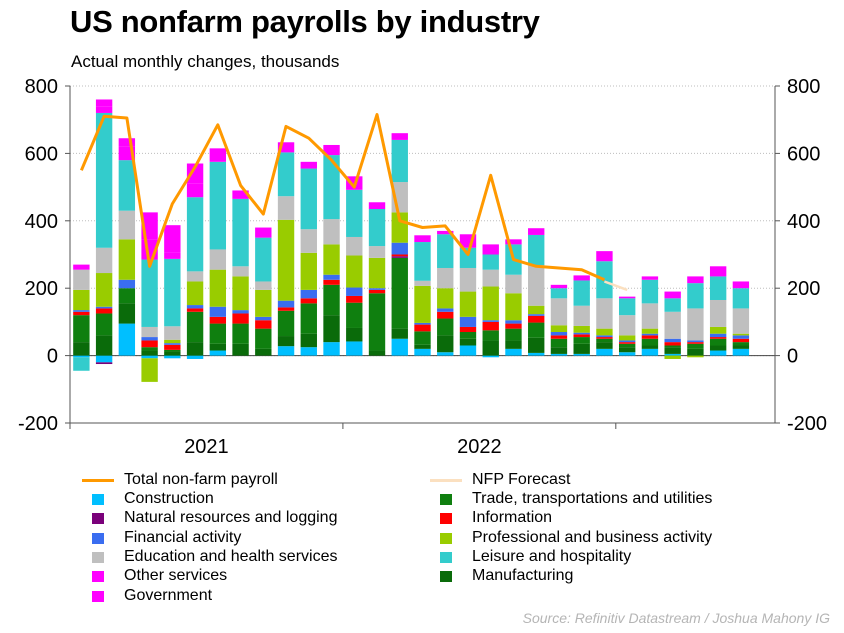  Describe the element at coordinates (803, 154) in the screenshot. I see `y-tick-label-right: 600` at that location.